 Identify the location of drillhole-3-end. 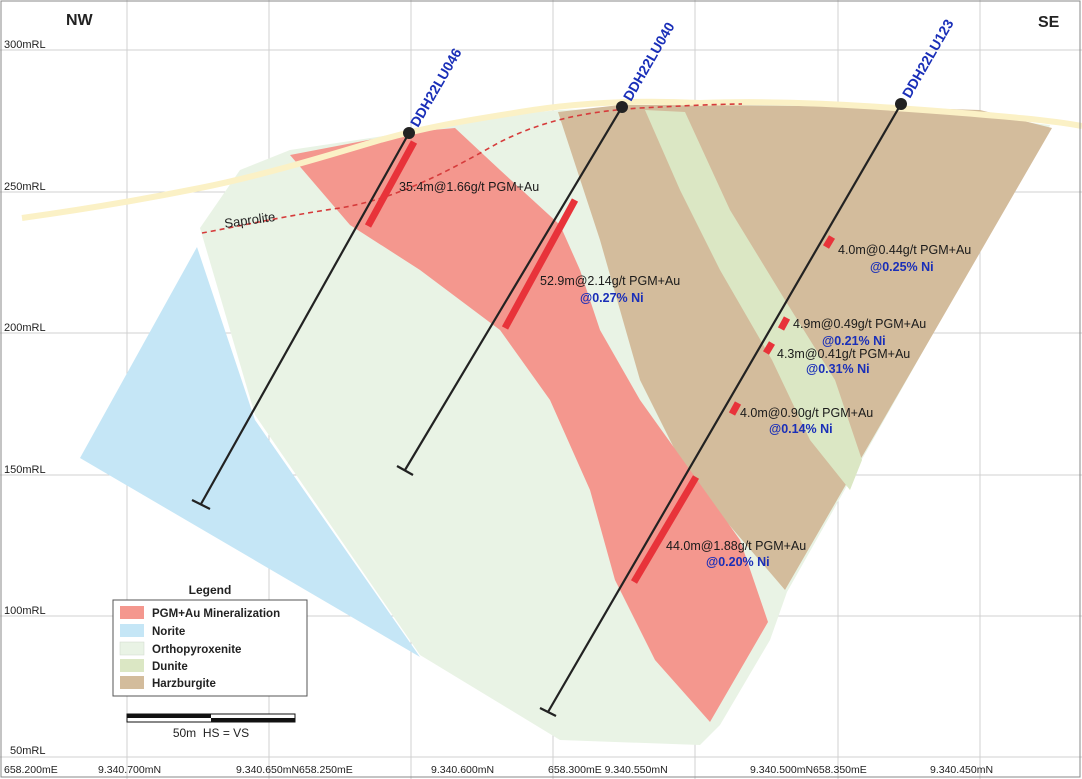
(548, 712).